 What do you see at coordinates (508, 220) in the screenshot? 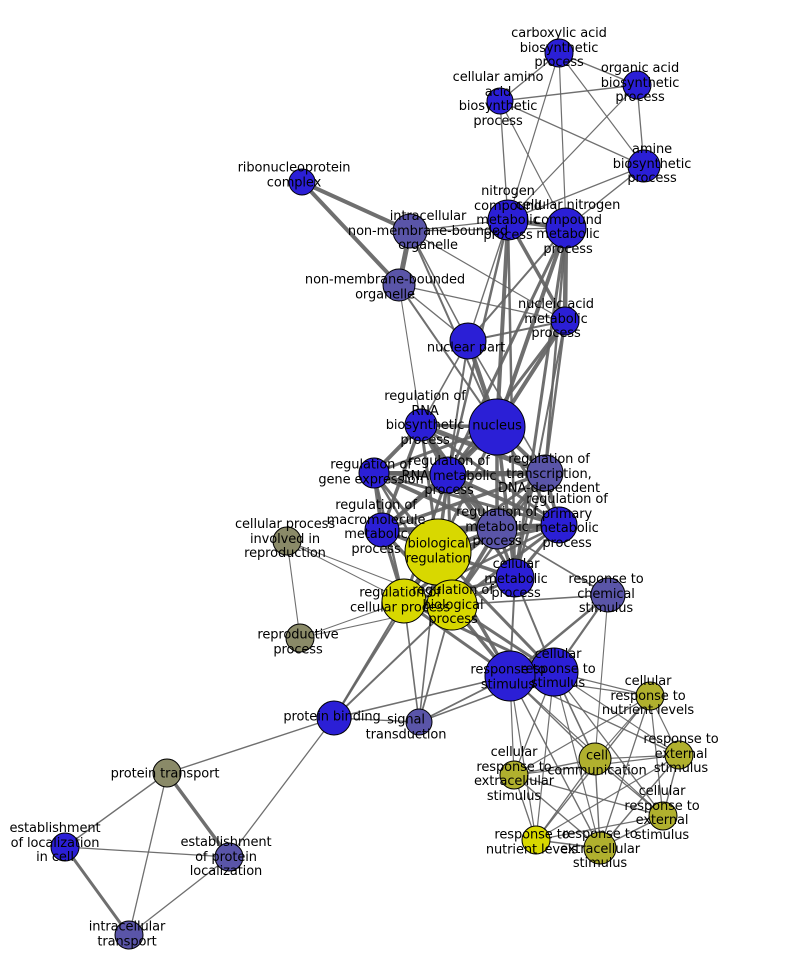
I see `graph-node-nitrogen-compound-metabolic-process` at bounding box center [508, 220].